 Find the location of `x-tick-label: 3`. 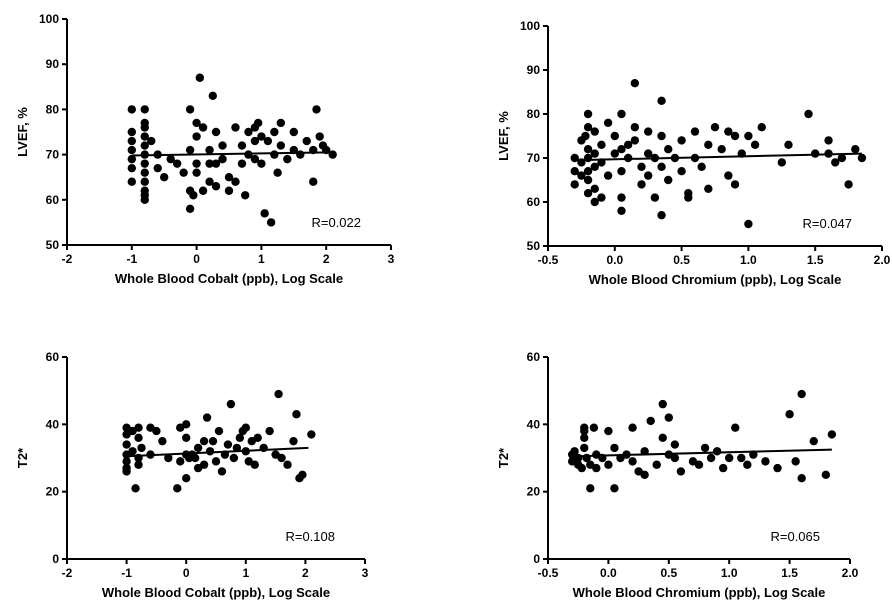

x-tick-label: 3 is located at coordinates (365, 573).